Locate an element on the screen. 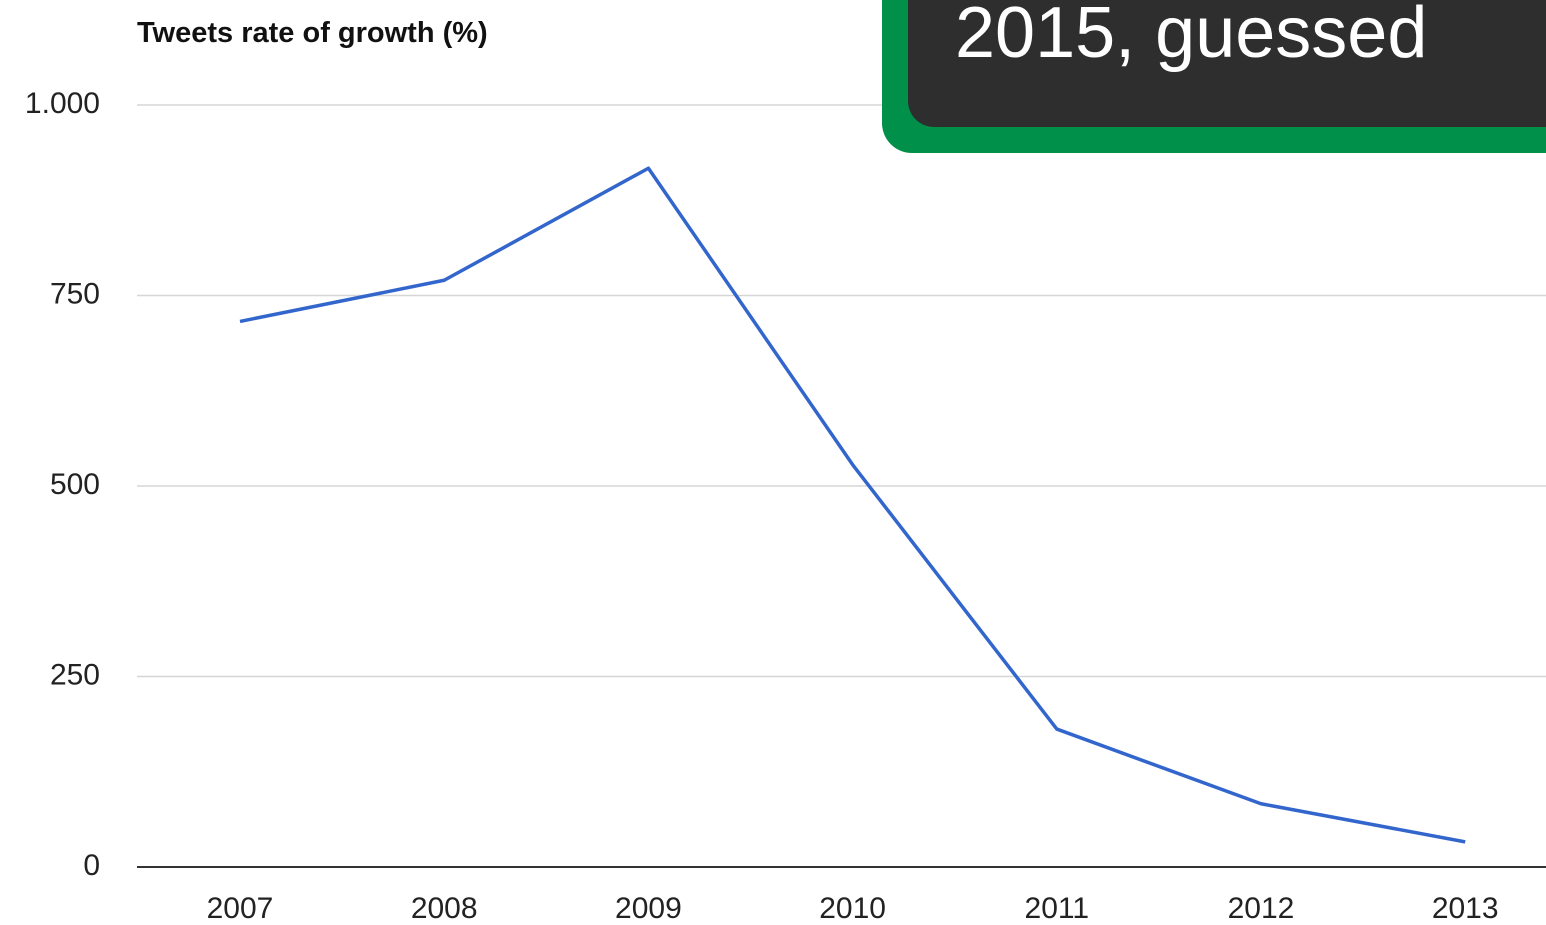 The width and height of the screenshot is (1546, 925). y-tick-label: 250 is located at coordinates (75, 674).